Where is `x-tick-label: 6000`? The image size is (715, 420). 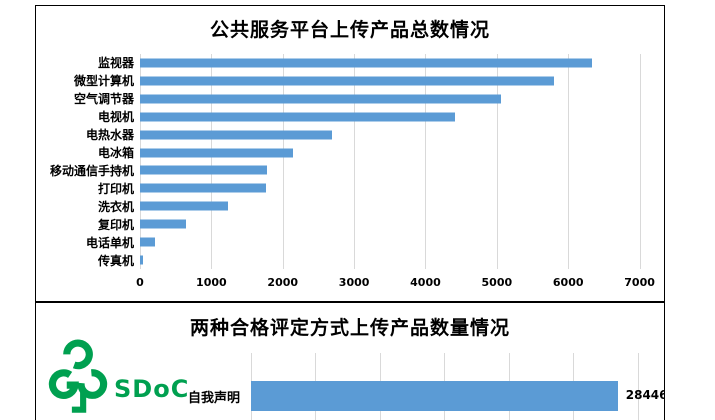
x-tick-label: 6000 is located at coordinates (568, 282).